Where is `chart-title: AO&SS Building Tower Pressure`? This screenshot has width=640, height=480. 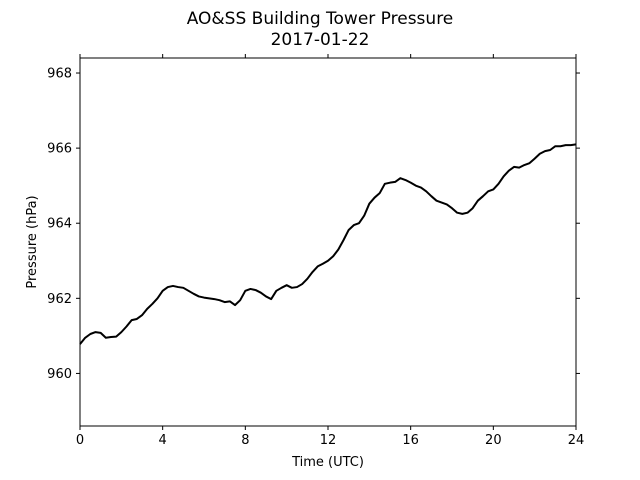 chart-title: AO&SS Building Tower Pressure is located at coordinates (320, 19).